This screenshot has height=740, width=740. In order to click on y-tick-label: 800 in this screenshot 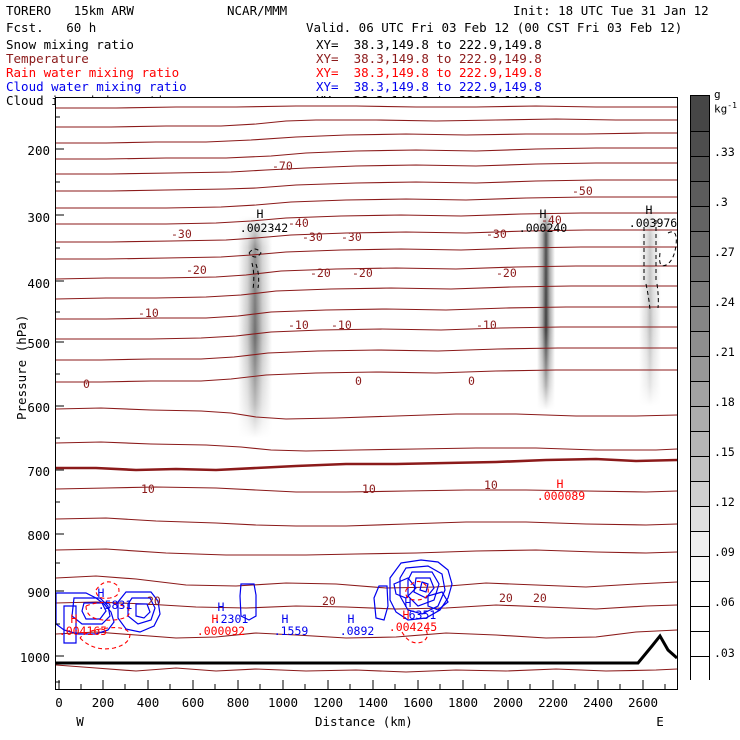, I will do `click(38, 535)`.